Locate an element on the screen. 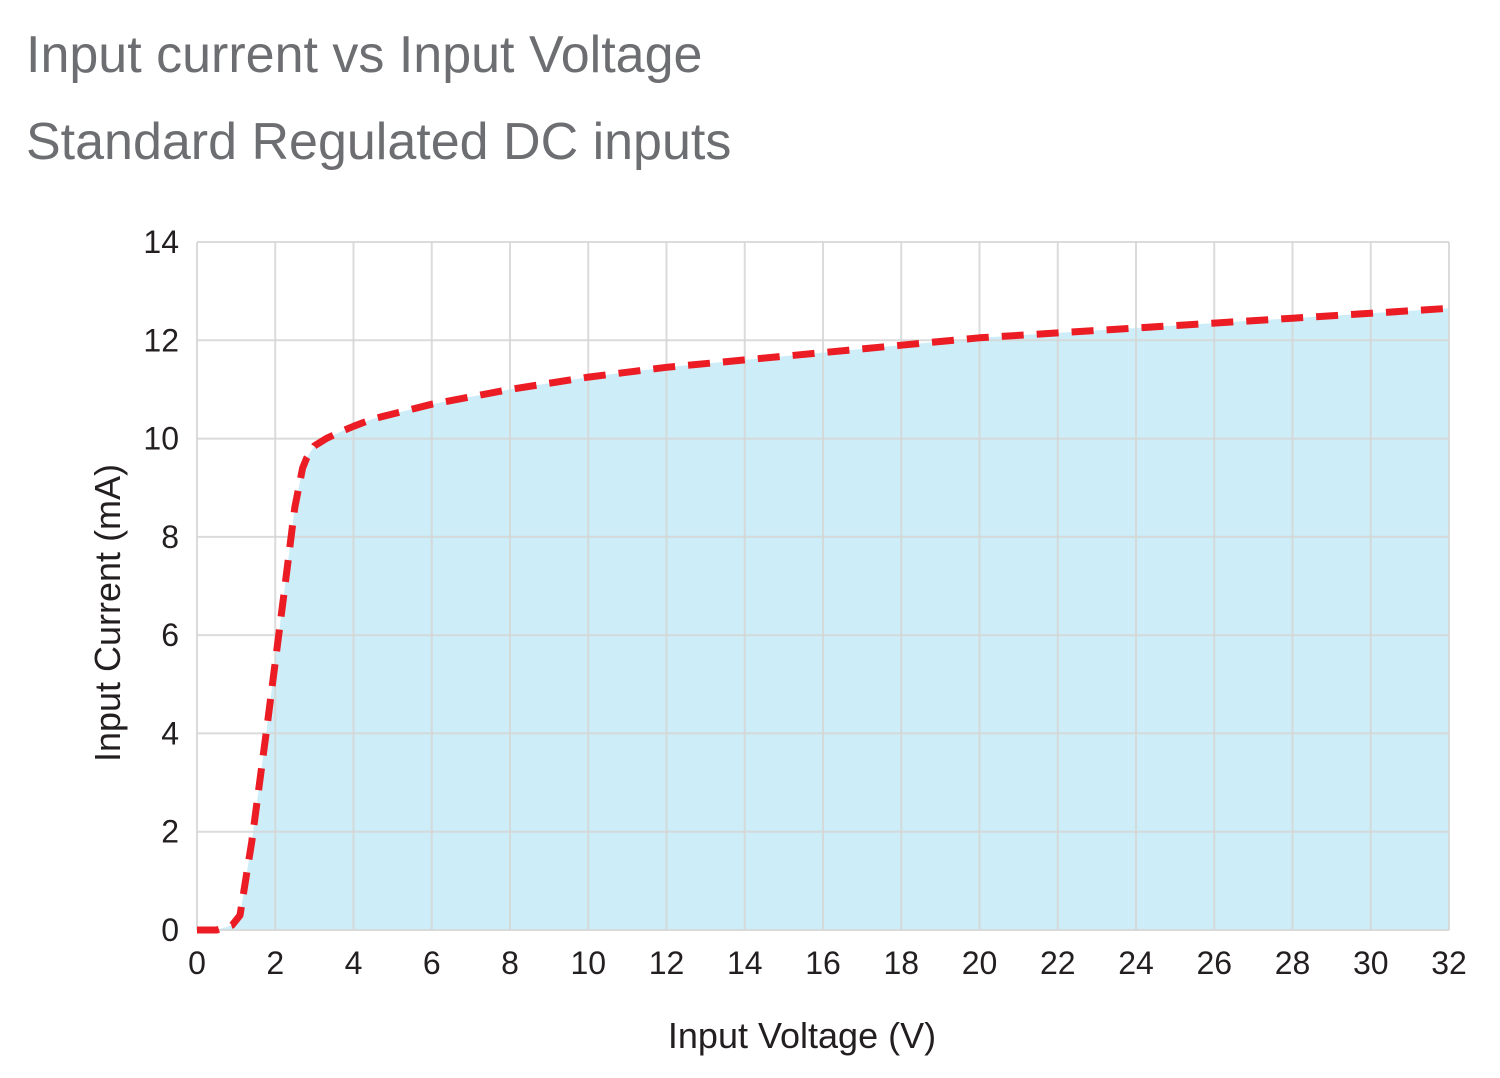 The image size is (1500, 1078). y-axis-label: Input Current (mA) is located at coordinates (107, 613).